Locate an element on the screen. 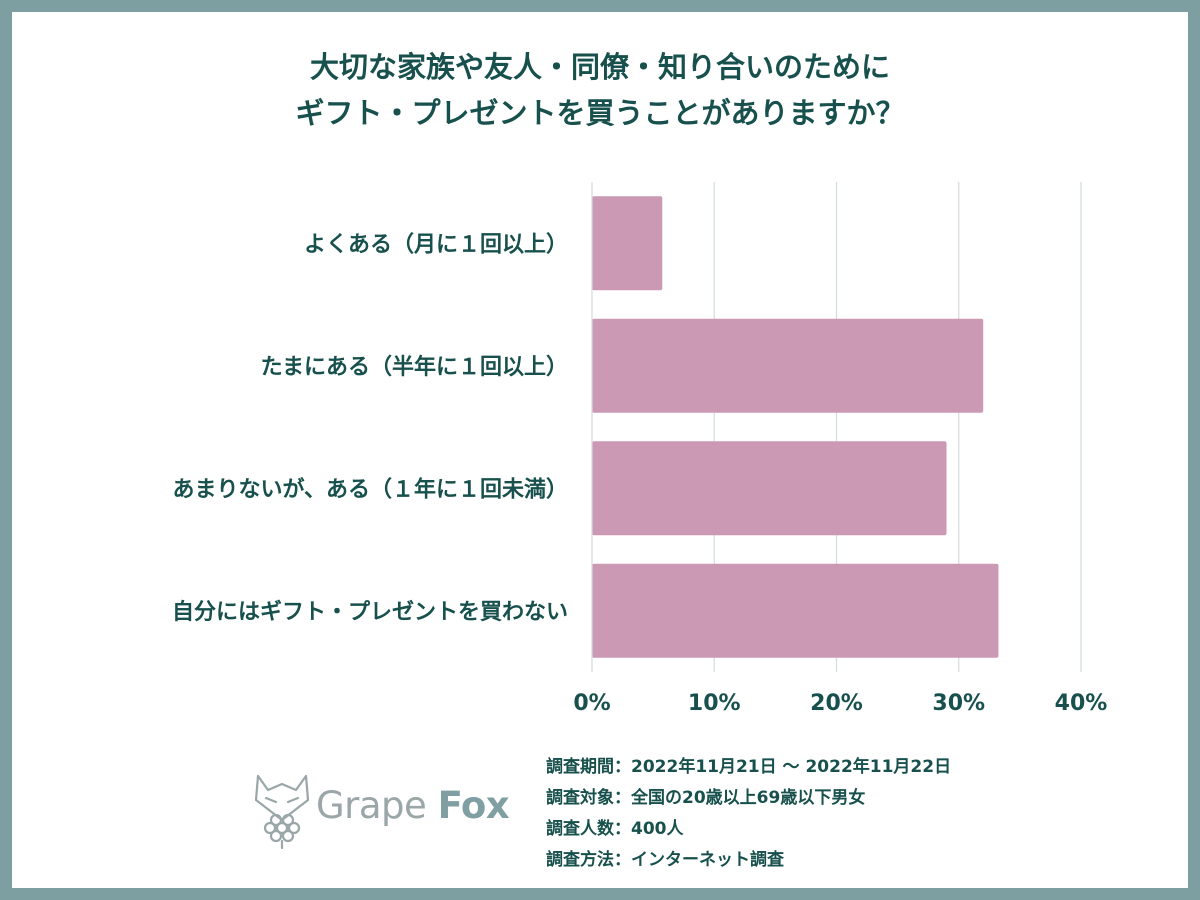  logo-word-fox: Fox is located at coordinates (473, 805).